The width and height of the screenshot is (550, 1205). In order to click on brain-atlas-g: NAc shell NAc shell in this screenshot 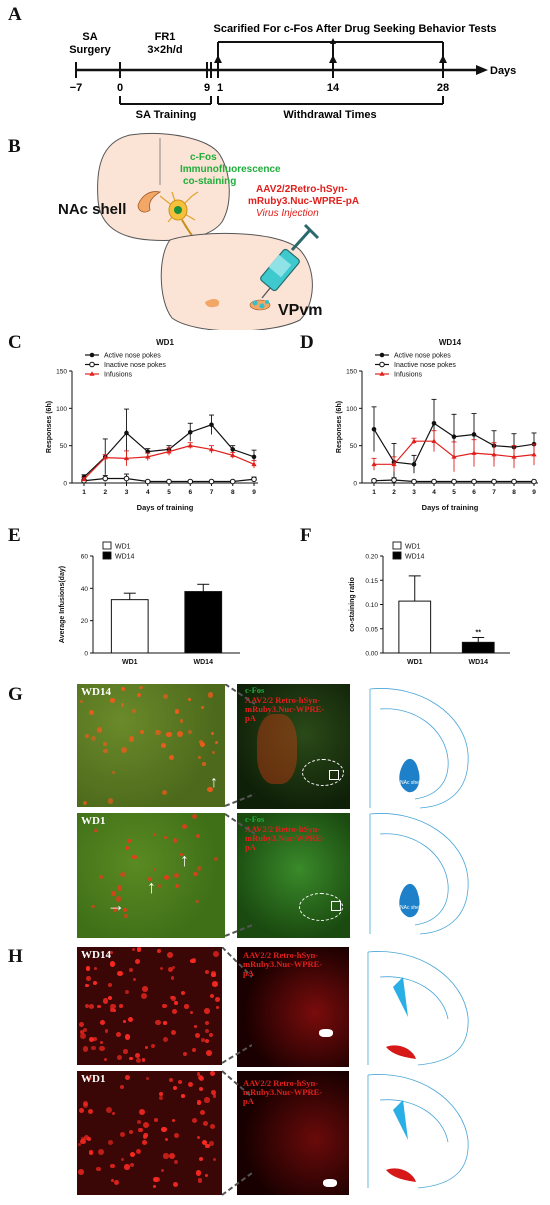, I will do `click(419, 811)`.